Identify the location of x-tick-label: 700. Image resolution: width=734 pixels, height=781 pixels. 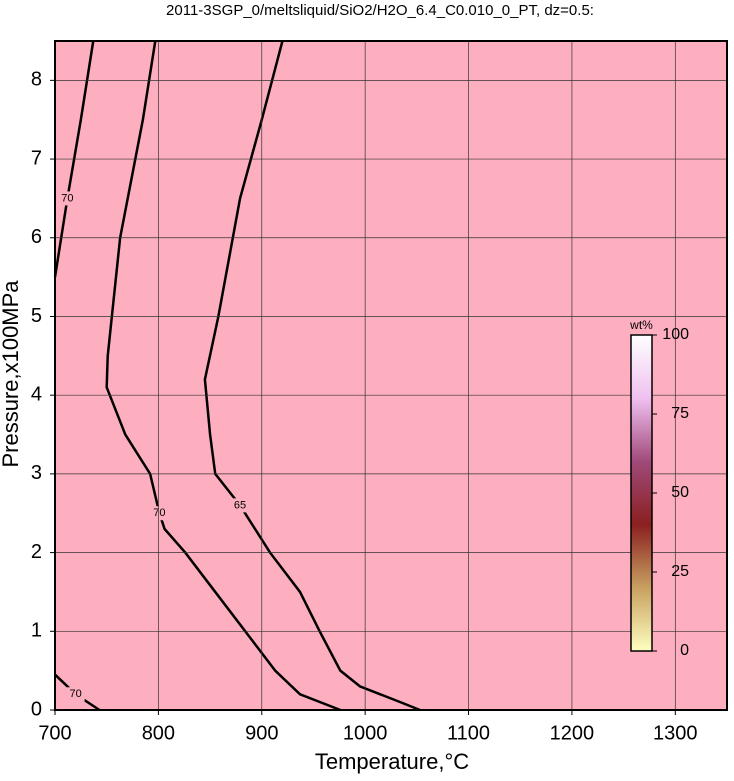
(54, 733).